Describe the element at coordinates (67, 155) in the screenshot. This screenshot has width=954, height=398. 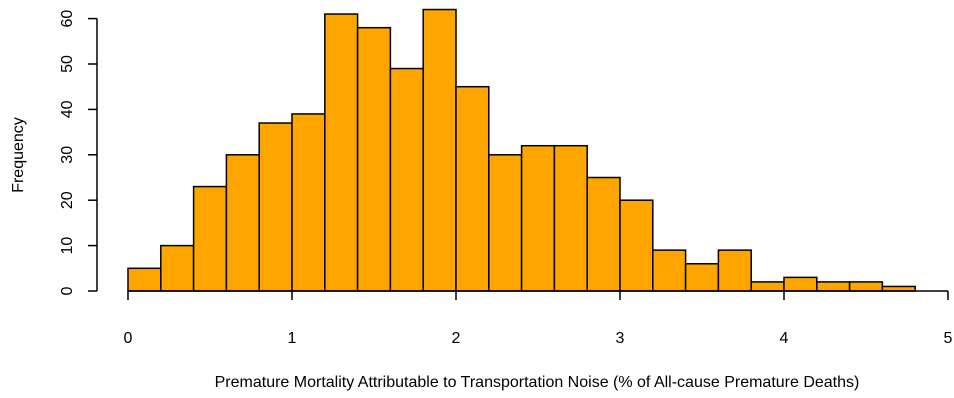
I see `y-tick-label: 30` at that location.